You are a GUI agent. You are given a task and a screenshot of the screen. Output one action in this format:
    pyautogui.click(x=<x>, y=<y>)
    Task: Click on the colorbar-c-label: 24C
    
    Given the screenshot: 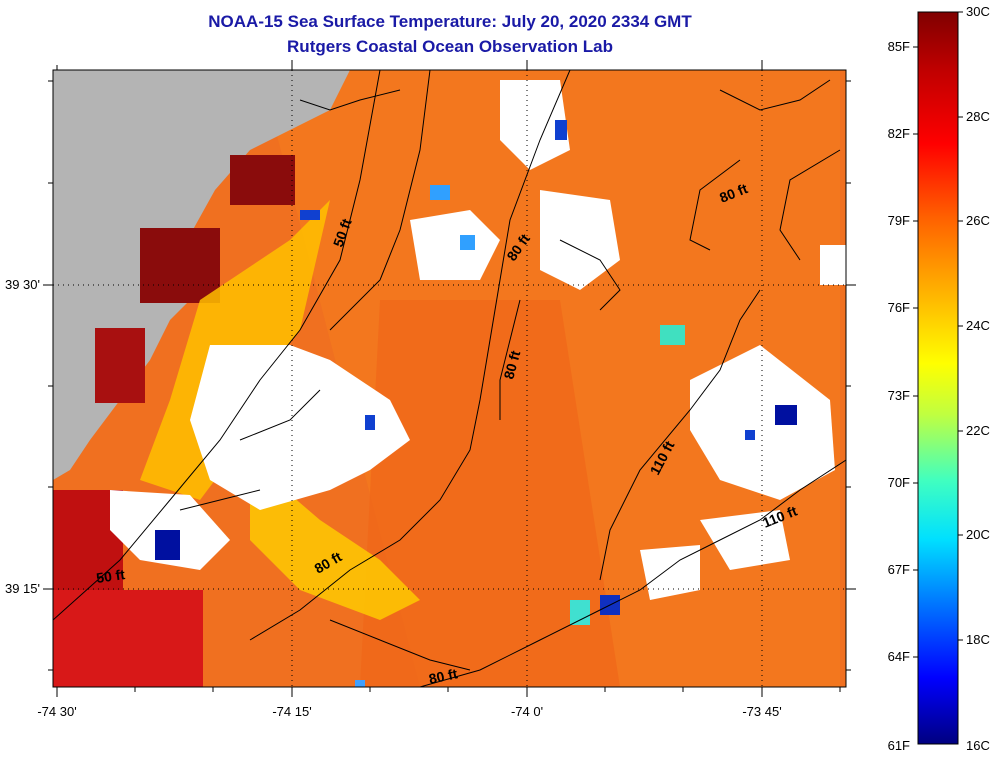 What is the action you would take?
    pyautogui.click(x=978, y=325)
    